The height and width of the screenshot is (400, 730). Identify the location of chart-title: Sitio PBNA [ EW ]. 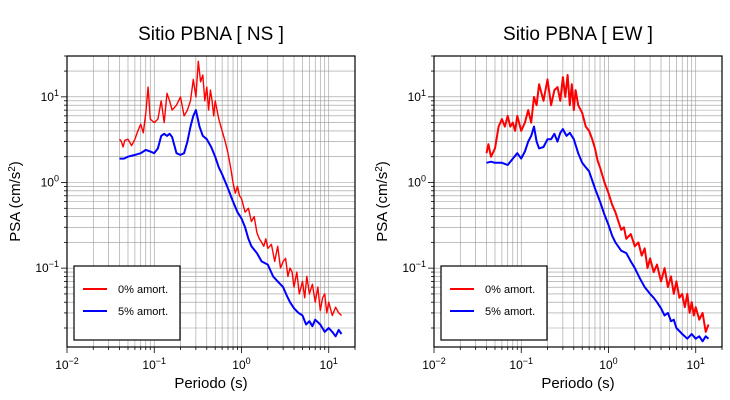
(578, 34).